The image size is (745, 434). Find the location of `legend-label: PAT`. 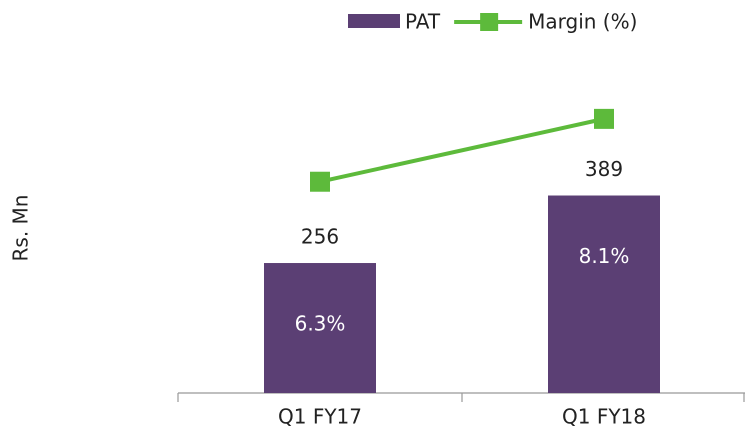

legend-label: PAT is located at coordinates (423, 22).